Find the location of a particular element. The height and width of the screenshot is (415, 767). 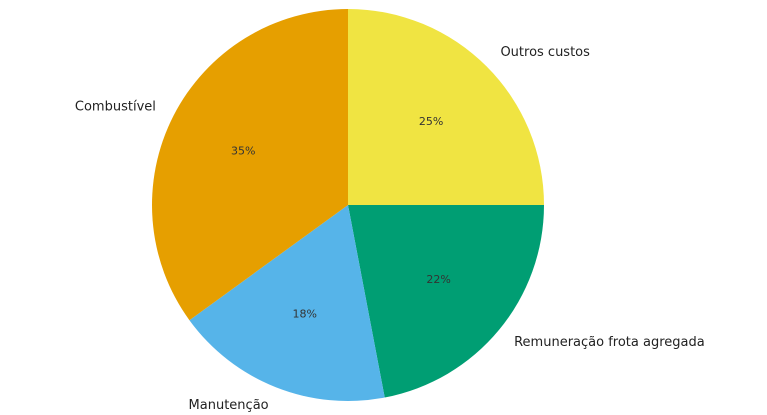

slice-label-0: Outros custos is located at coordinates (545, 52).